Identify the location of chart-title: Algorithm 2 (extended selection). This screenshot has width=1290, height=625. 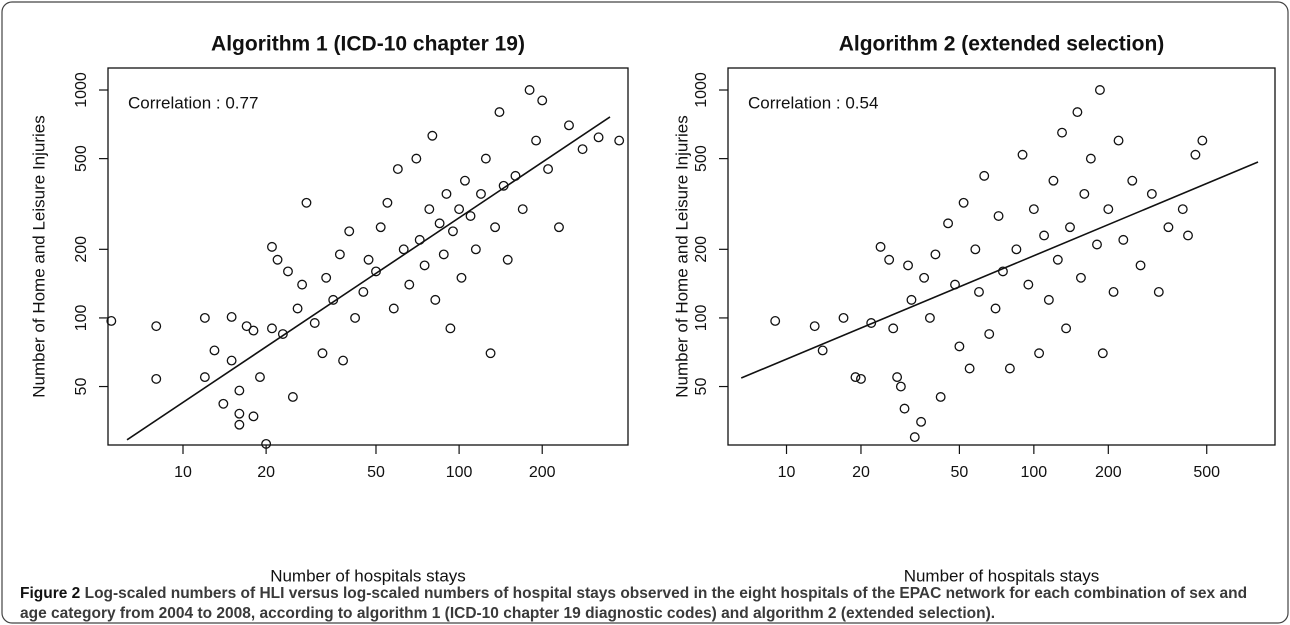
(1002, 44).